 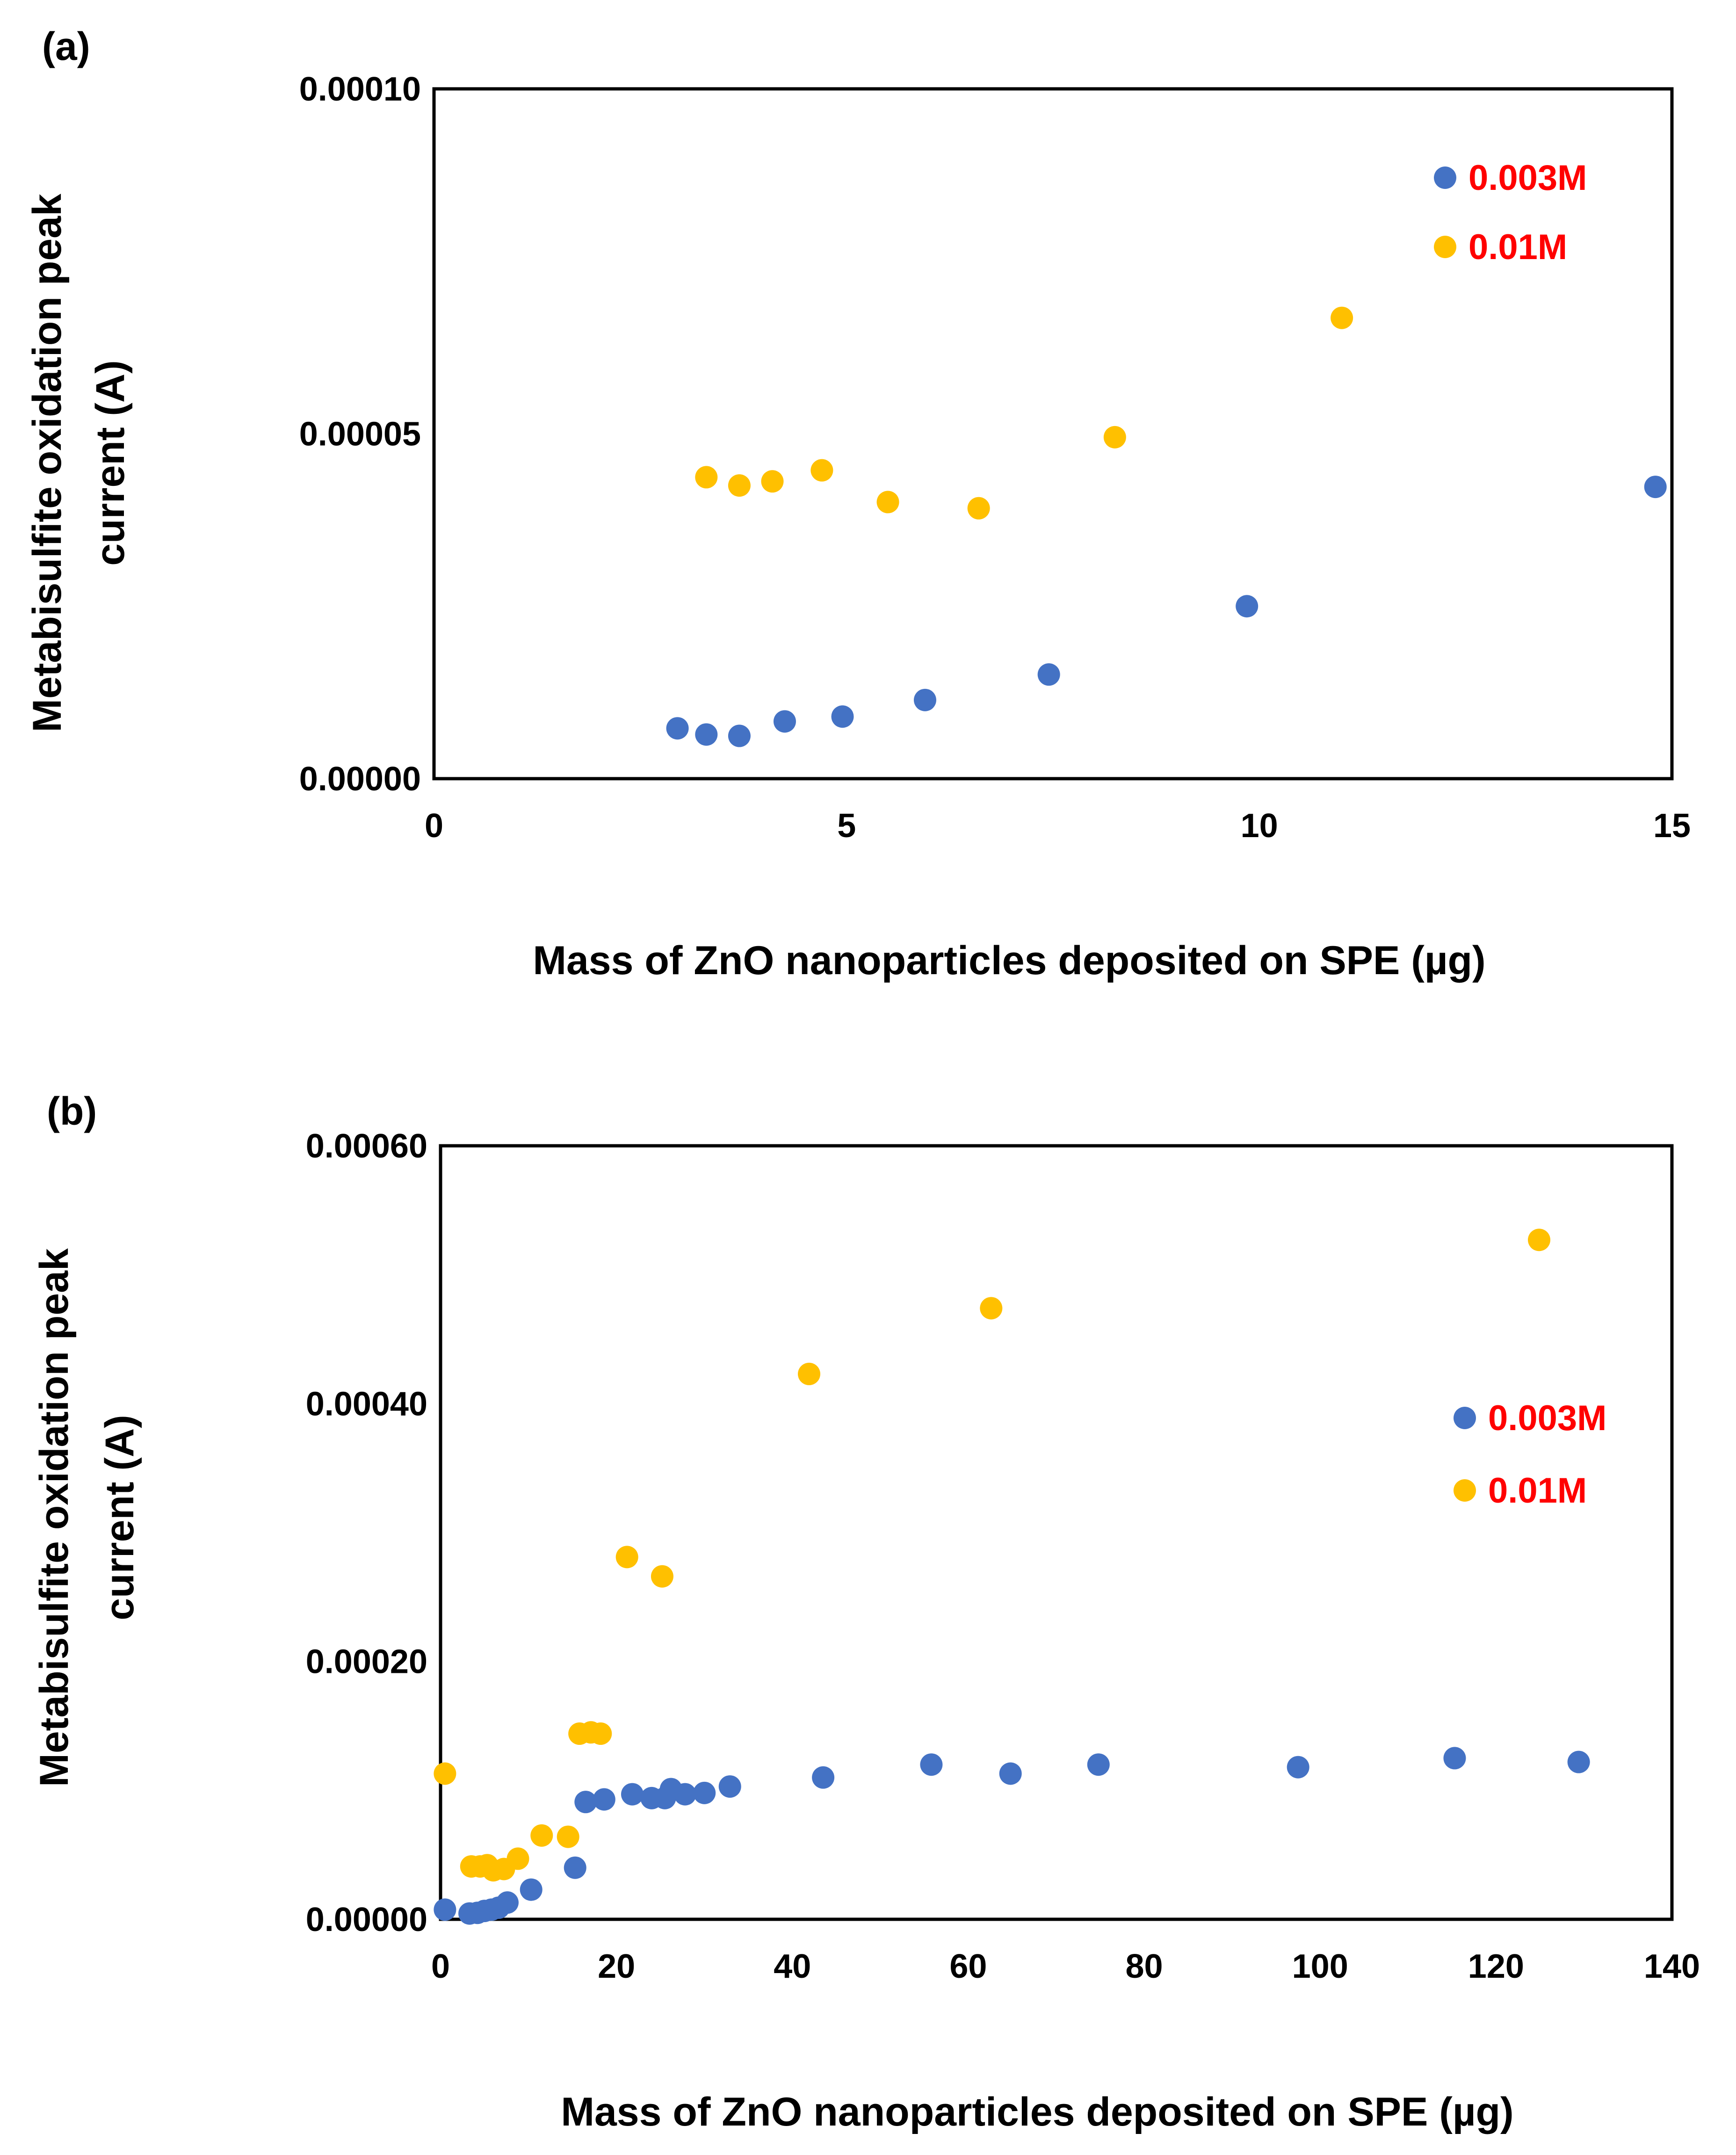 I want to click on x-tick-label-b: 80, so click(x=1144, y=1967).